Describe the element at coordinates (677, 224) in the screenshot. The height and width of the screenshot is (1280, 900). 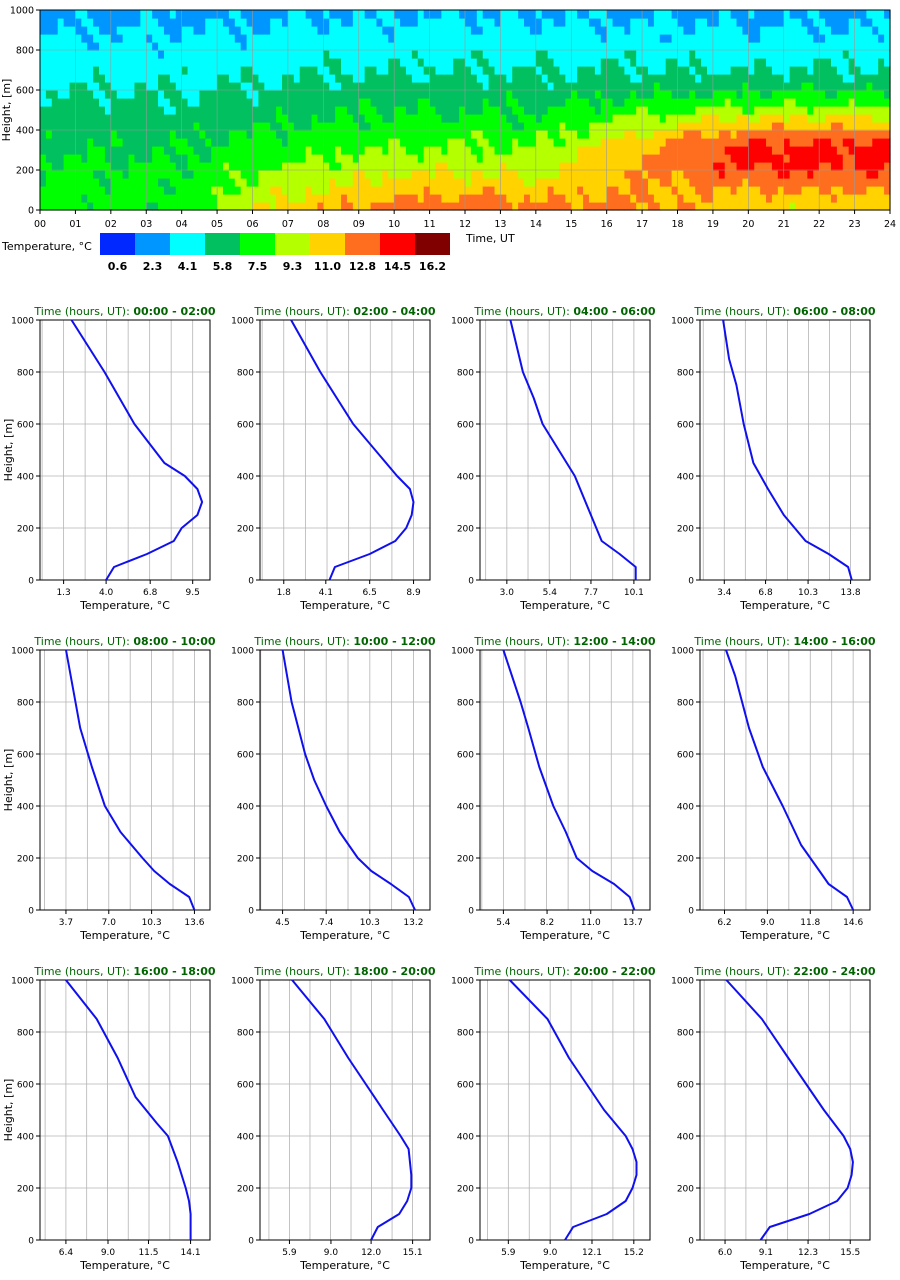
I see `heatmap-x-tick-label: 18` at that location.